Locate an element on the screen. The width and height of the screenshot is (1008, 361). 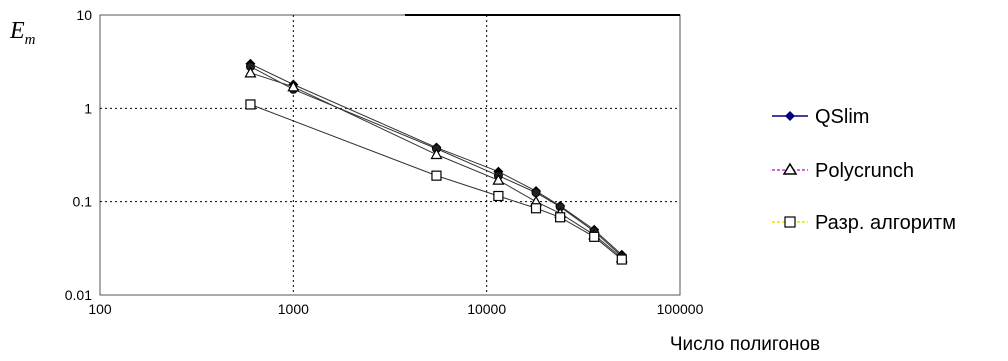
y-tick-label: 1 is located at coordinates (88, 108).